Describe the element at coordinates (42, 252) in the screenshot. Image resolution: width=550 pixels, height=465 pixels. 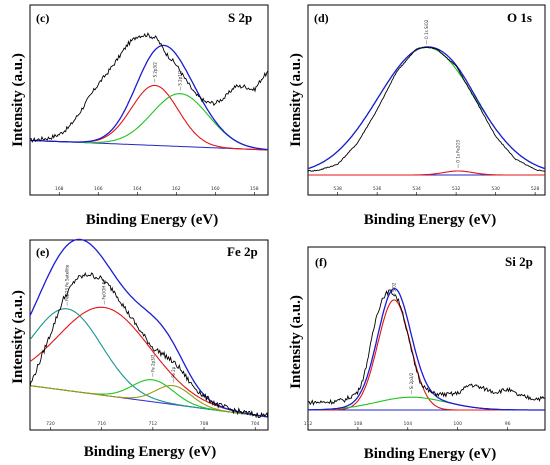
I see `panel-letter-e: (e)` at that location.